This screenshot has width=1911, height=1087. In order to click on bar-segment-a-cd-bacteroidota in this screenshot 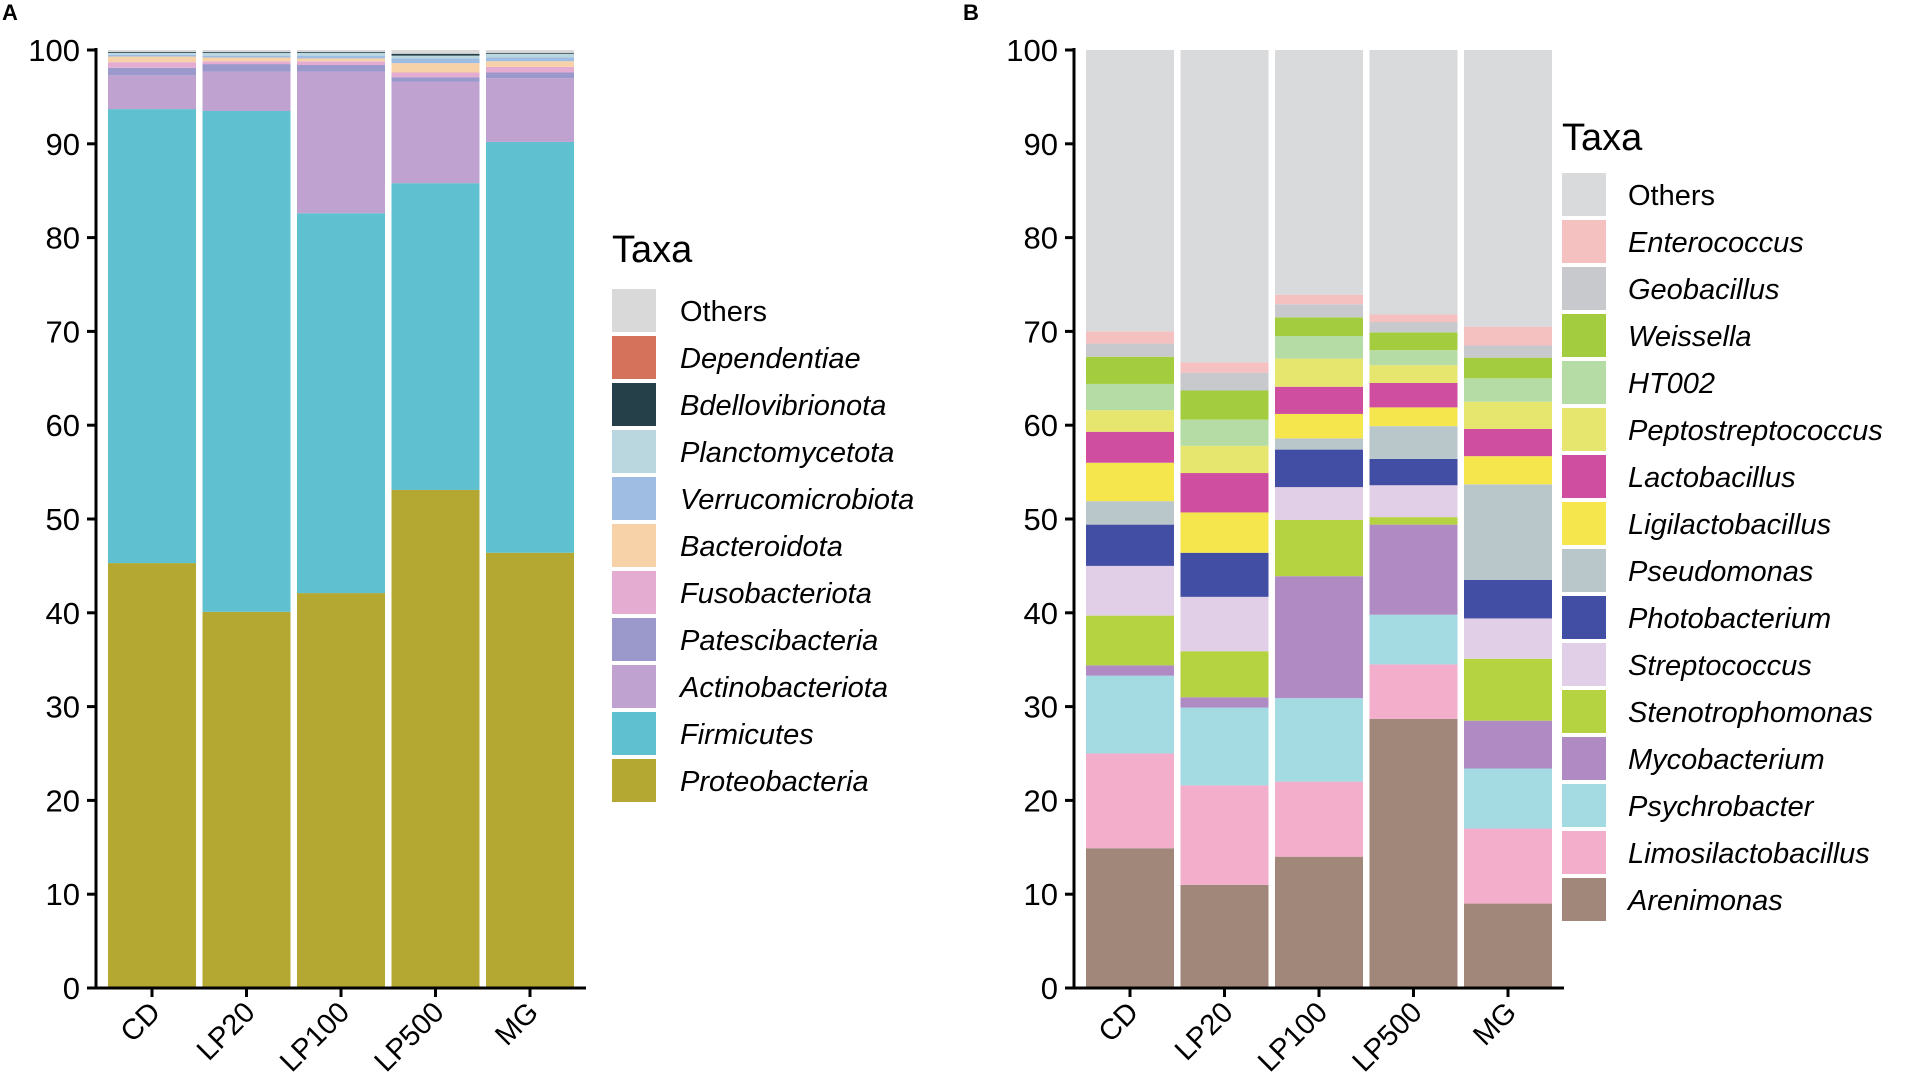, I will do `click(152, 59)`.